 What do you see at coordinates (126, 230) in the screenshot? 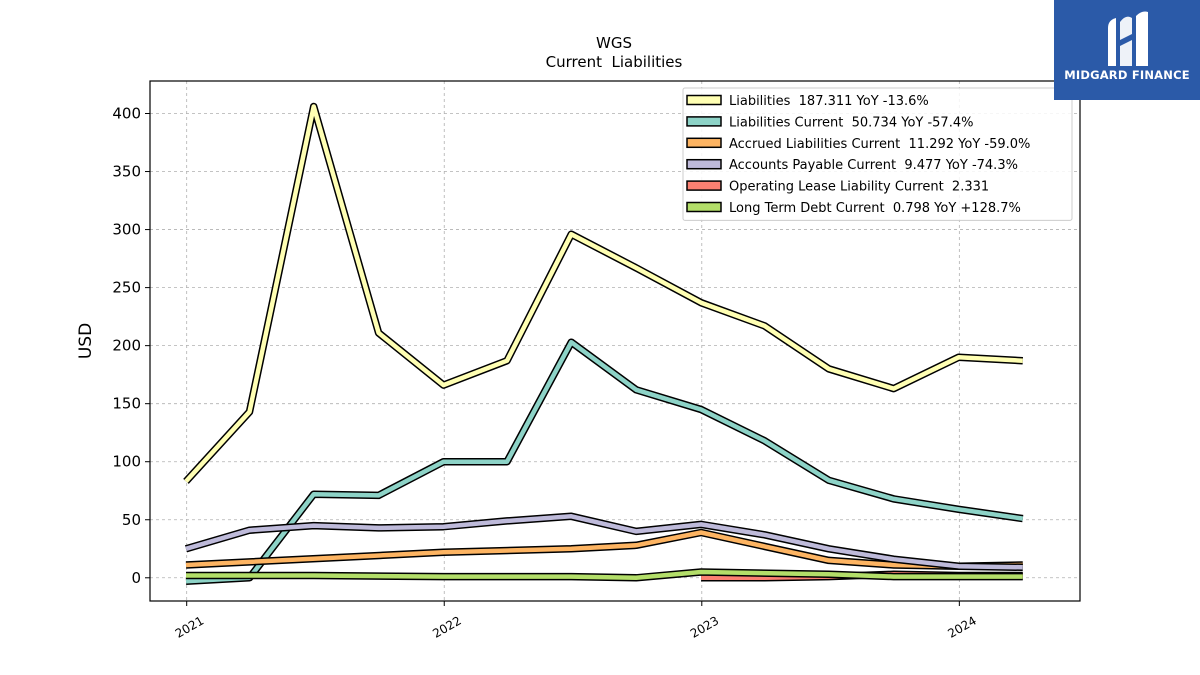
I see `y-tick-label: 300` at bounding box center [126, 230].